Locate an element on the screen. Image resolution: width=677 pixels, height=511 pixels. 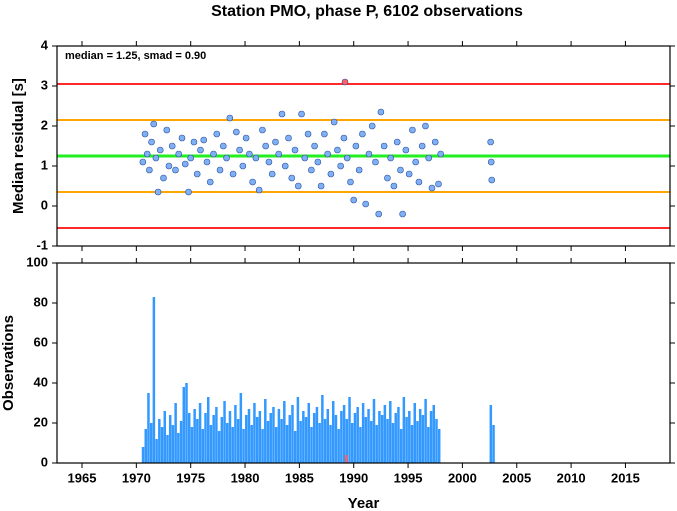
y-tick-label: 40 is located at coordinates (41, 381).